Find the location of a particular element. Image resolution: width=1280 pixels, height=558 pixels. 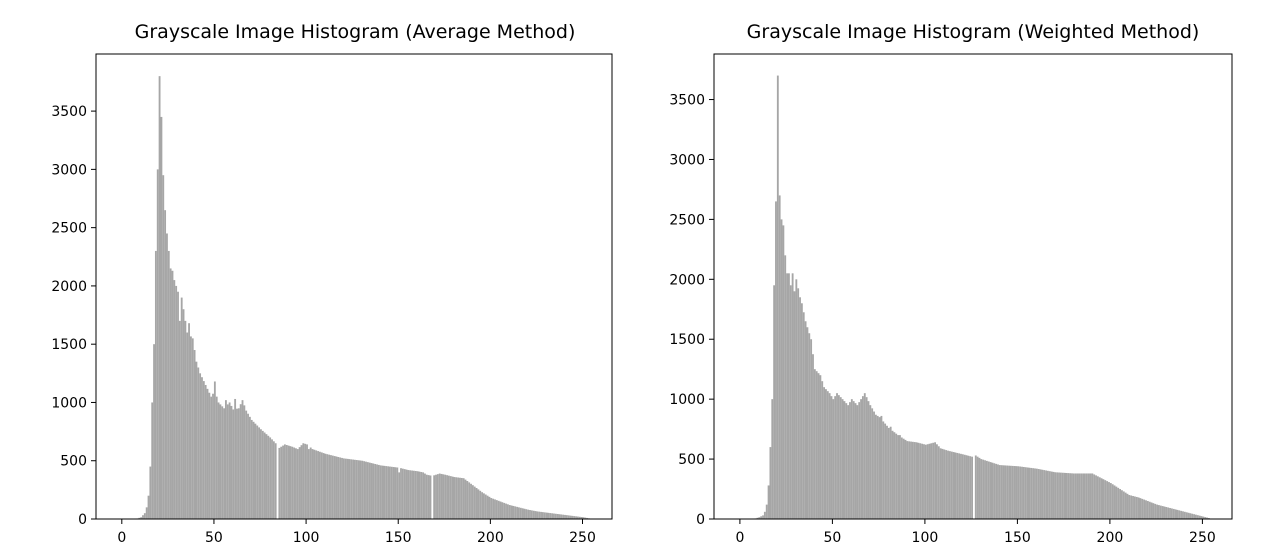

y-tick-label: 1000 is located at coordinates (69, 403).